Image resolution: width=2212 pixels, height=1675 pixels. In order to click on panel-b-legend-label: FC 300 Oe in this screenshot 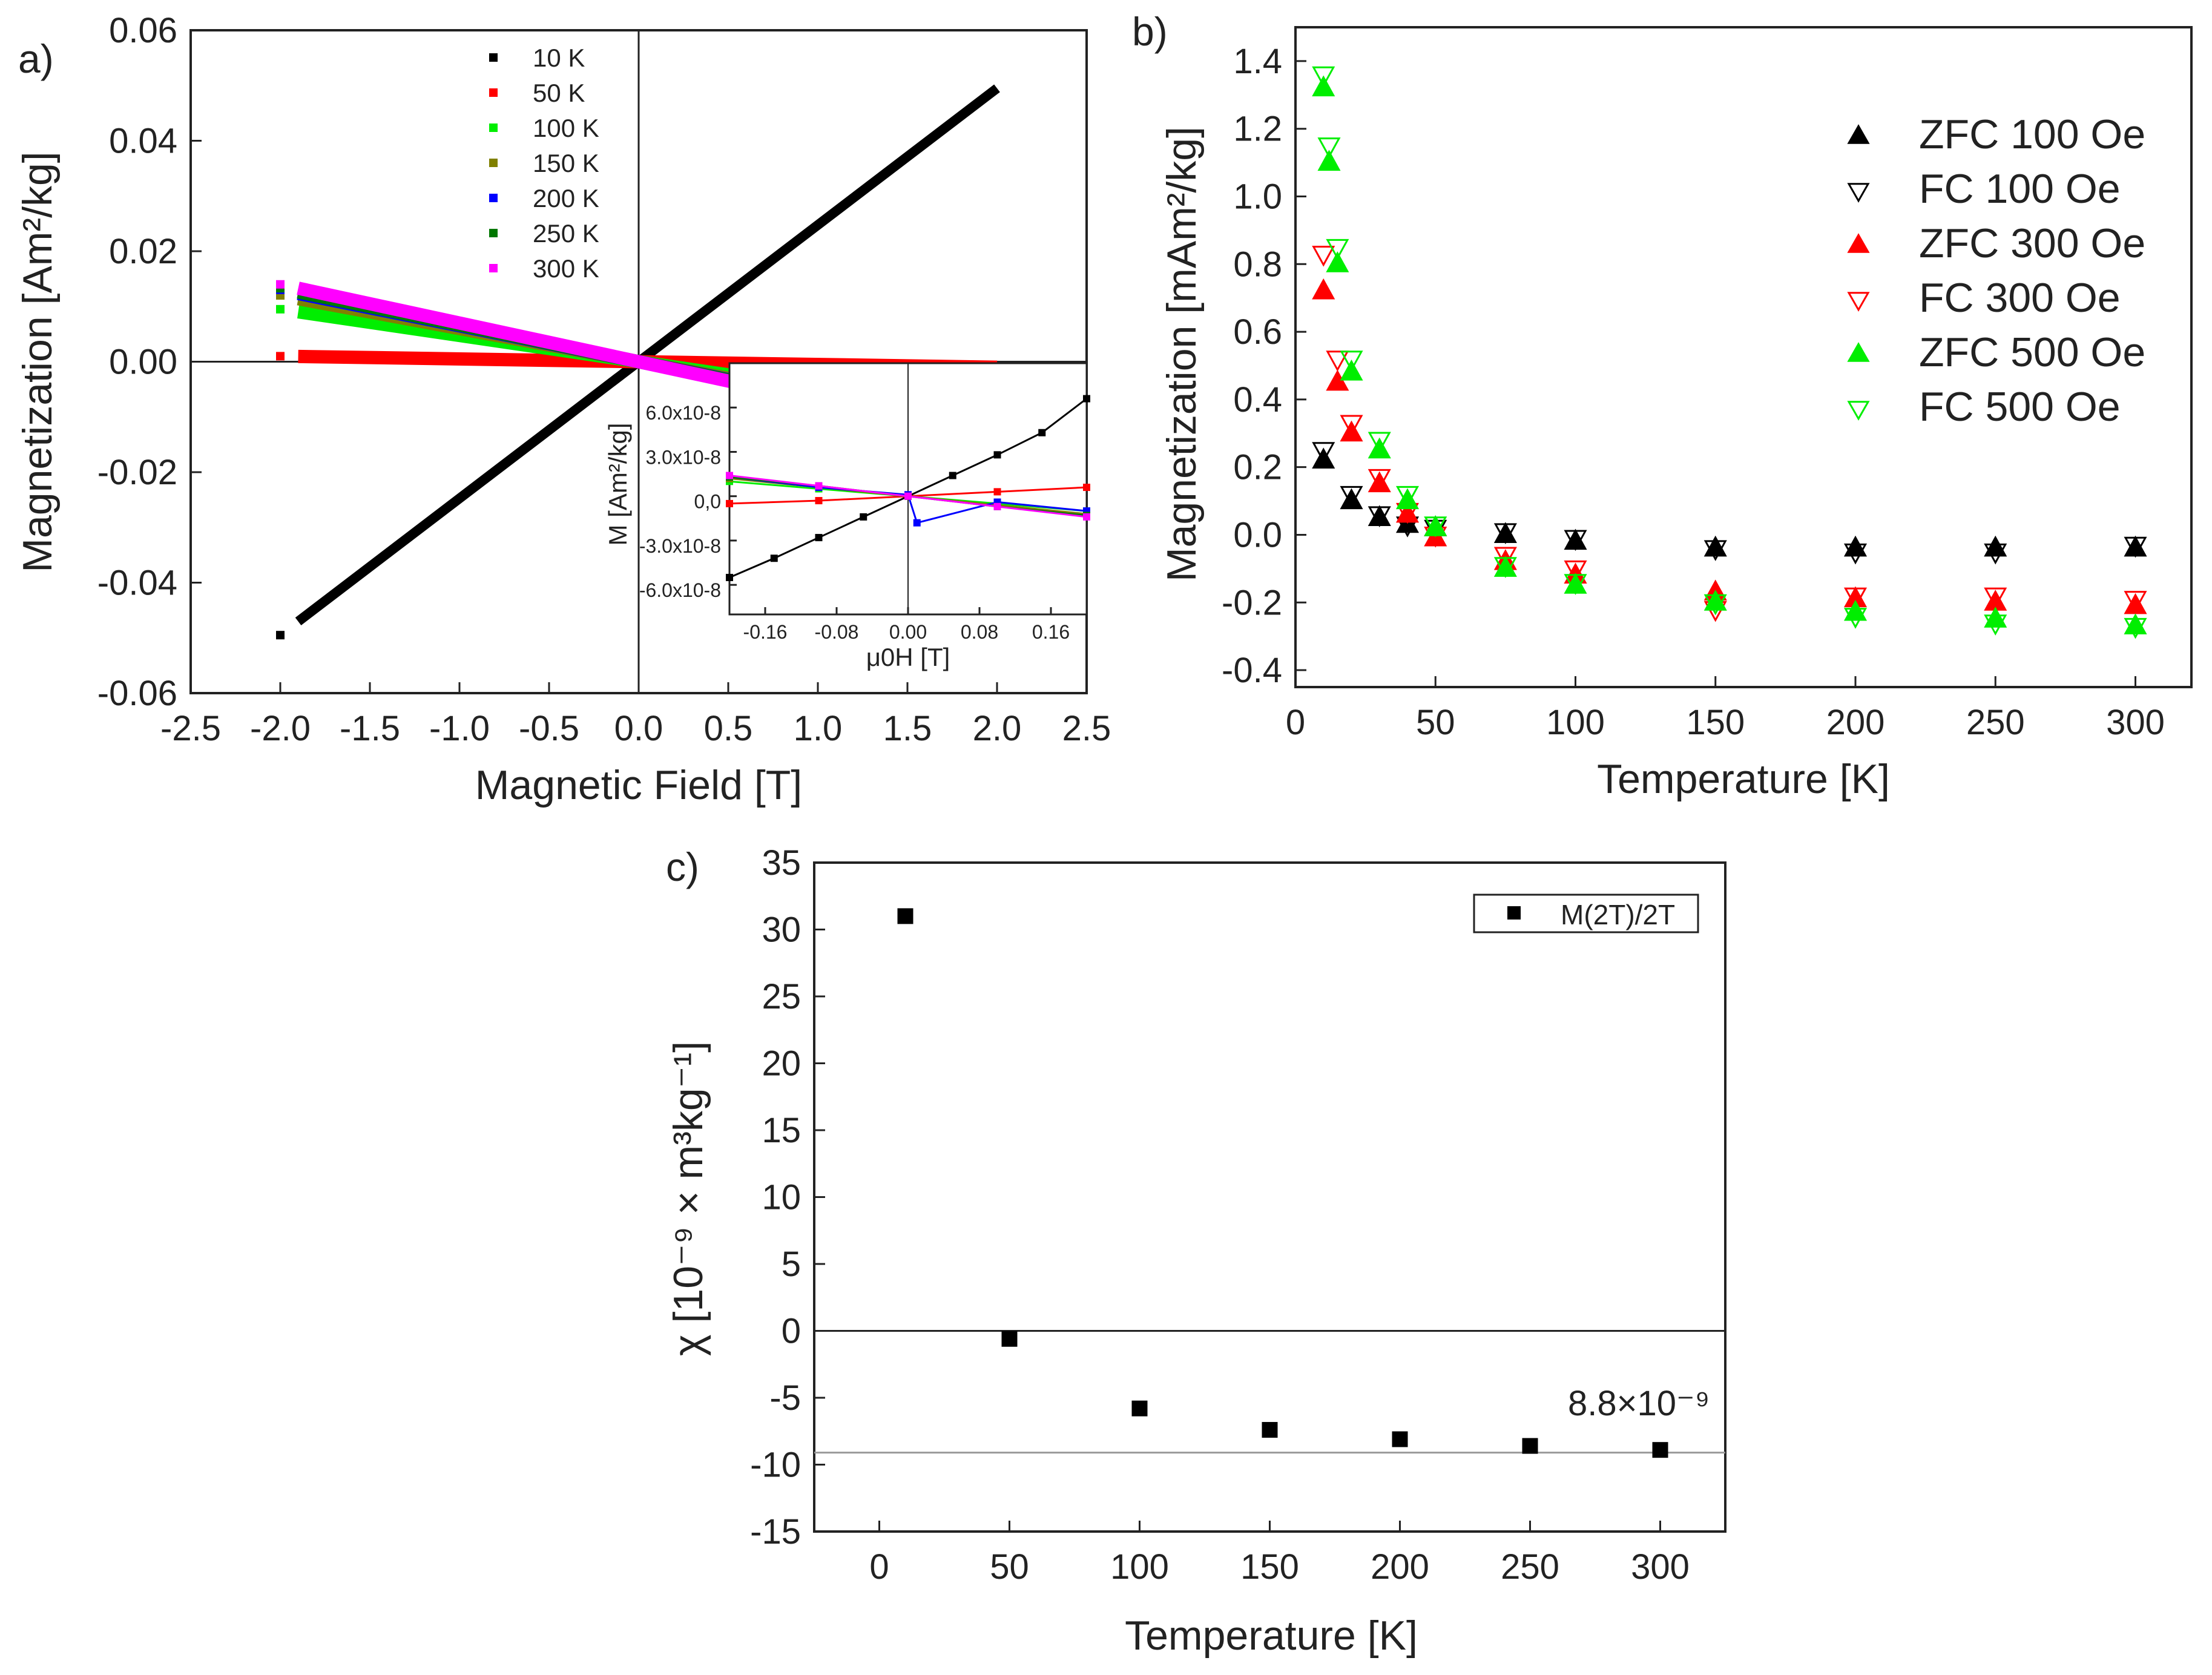, I will do `click(2020, 298)`.